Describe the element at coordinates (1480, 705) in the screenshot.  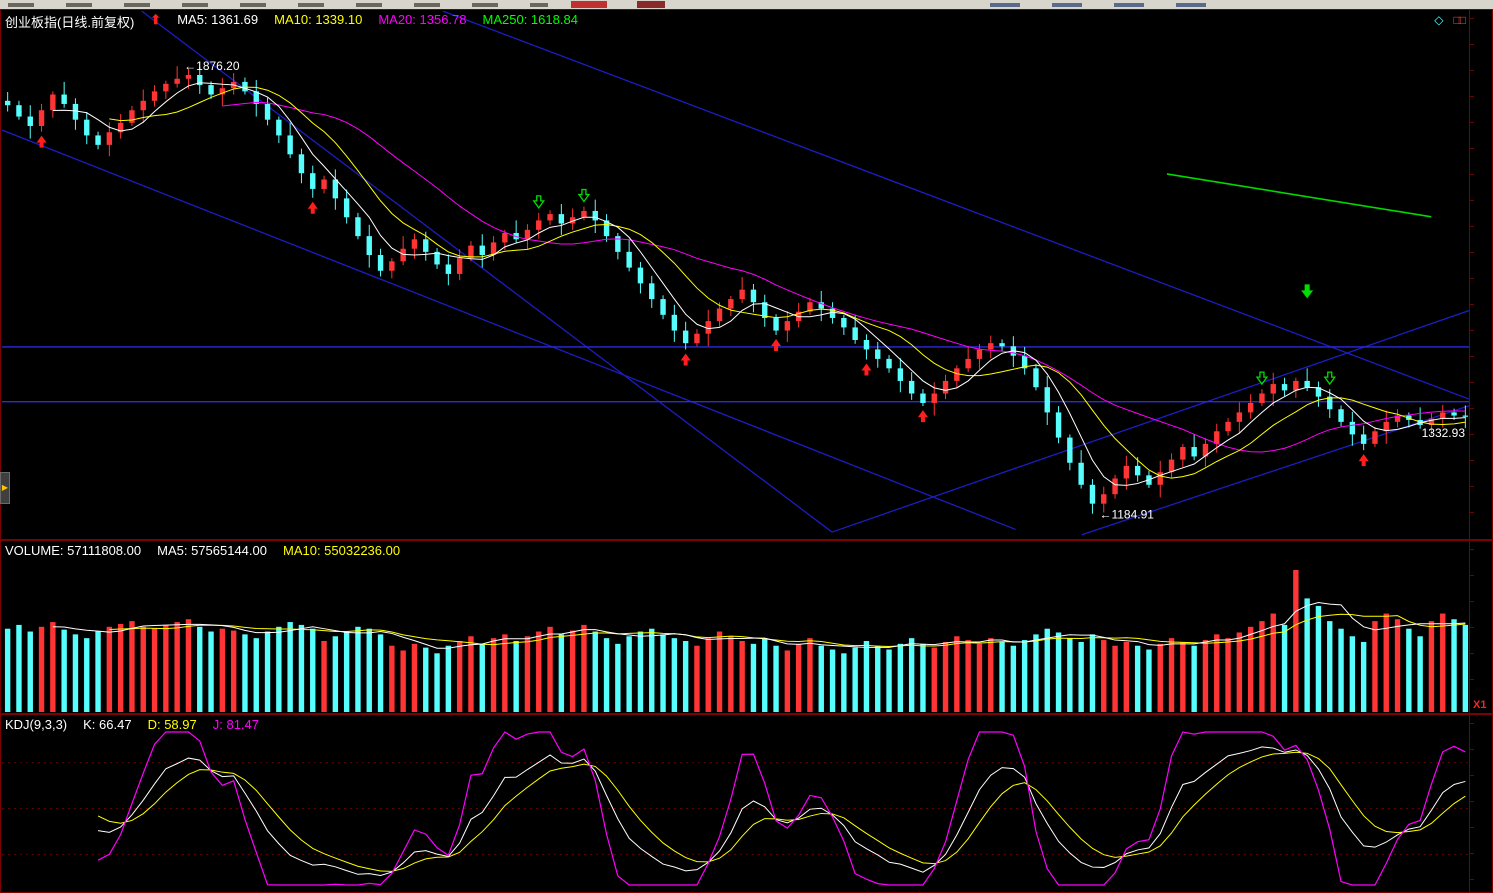
I see `volume-scale-label: X1` at that location.